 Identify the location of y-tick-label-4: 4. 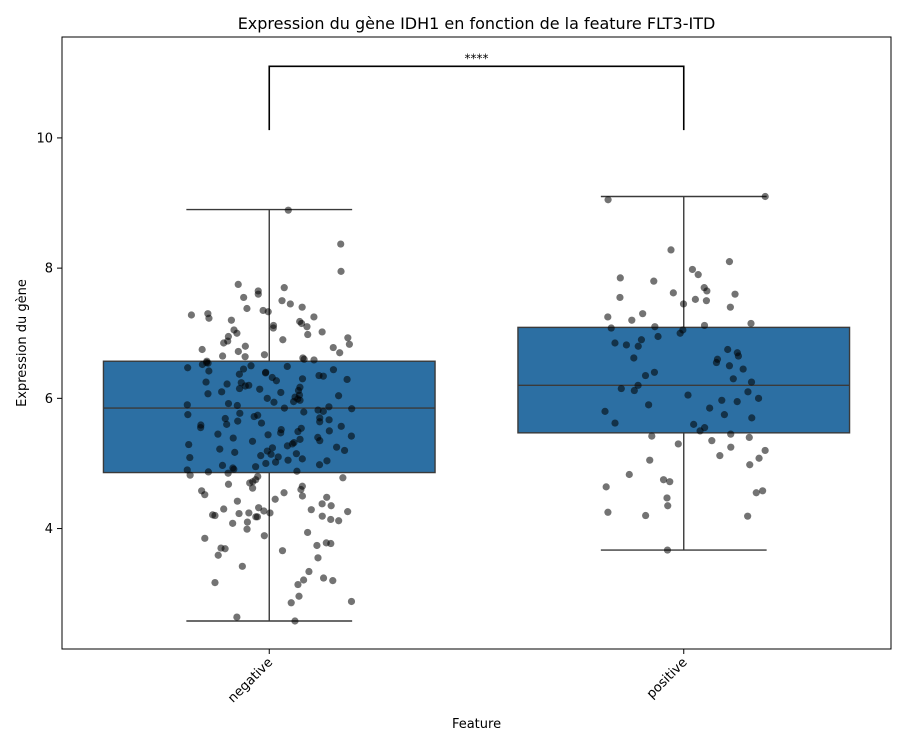
(49, 529).